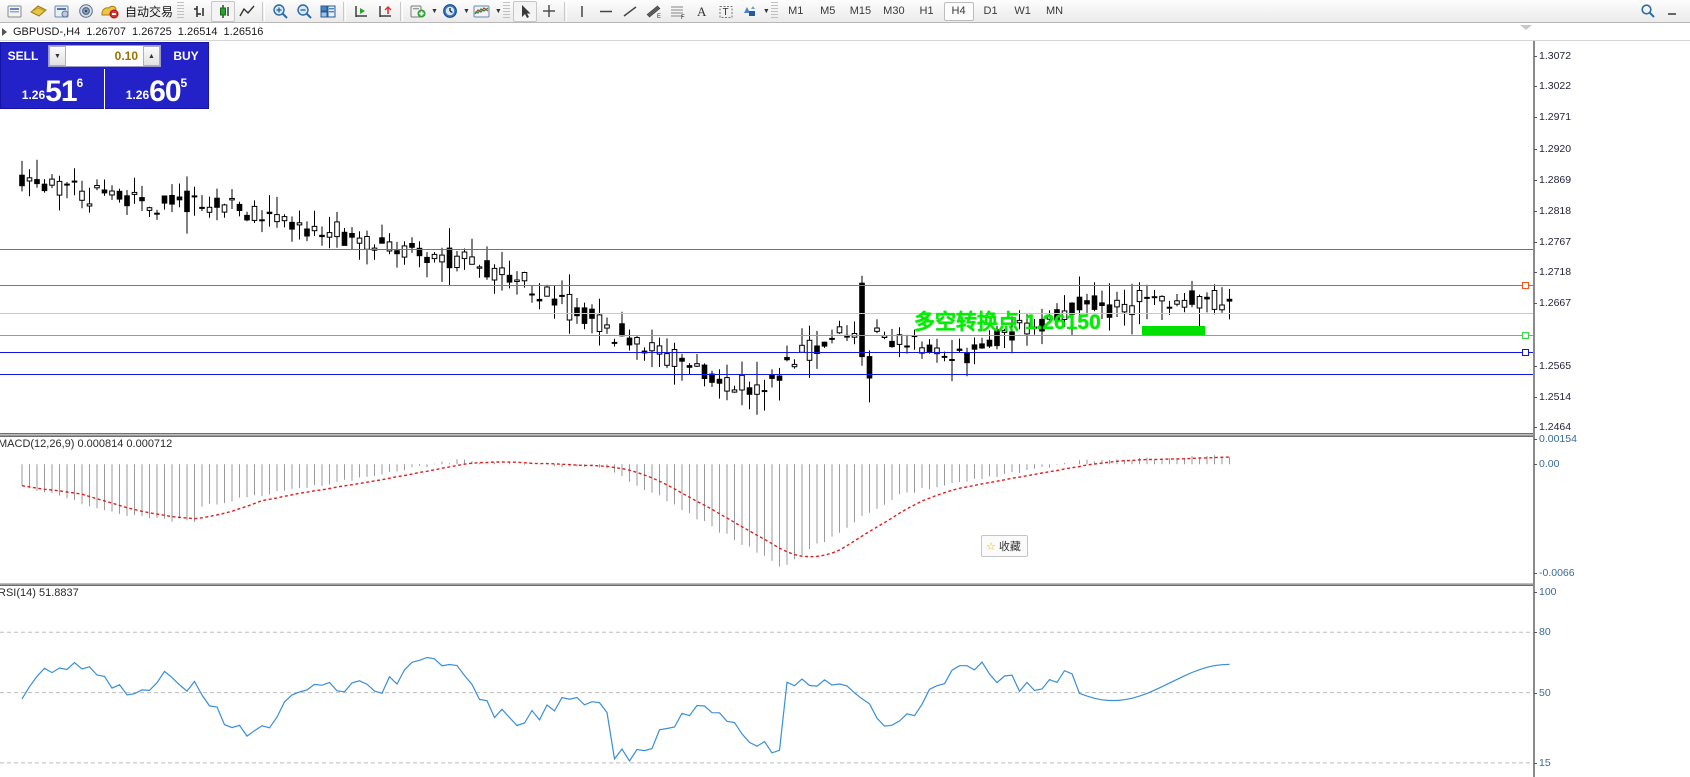 The image size is (1690, 777). Describe the element at coordinates (1526, 27) in the screenshot. I see `chart-scroll-handle` at that location.